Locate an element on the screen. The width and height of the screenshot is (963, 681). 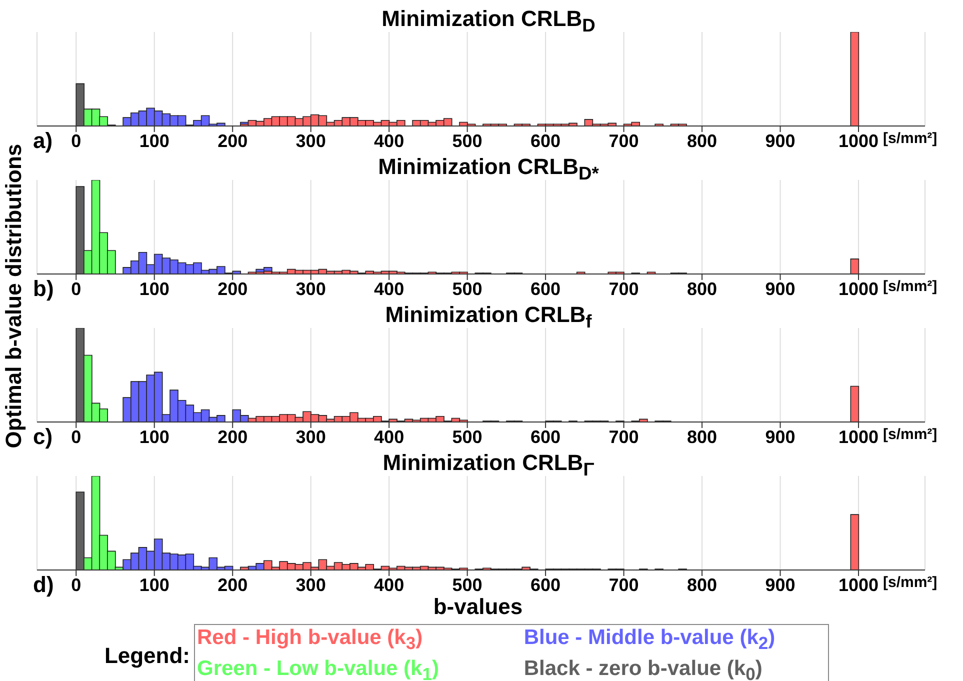
chart-title: Minimization CRLB$_{Γ}$ is located at coordinates (488, 465).